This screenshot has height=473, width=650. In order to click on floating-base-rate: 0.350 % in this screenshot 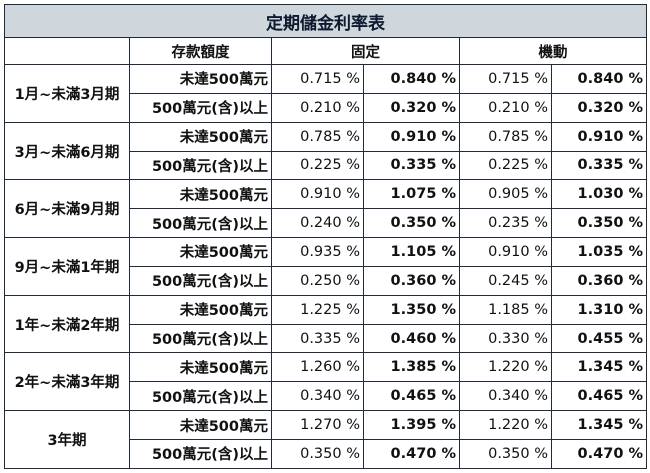, I will do `click(505, 454)`.